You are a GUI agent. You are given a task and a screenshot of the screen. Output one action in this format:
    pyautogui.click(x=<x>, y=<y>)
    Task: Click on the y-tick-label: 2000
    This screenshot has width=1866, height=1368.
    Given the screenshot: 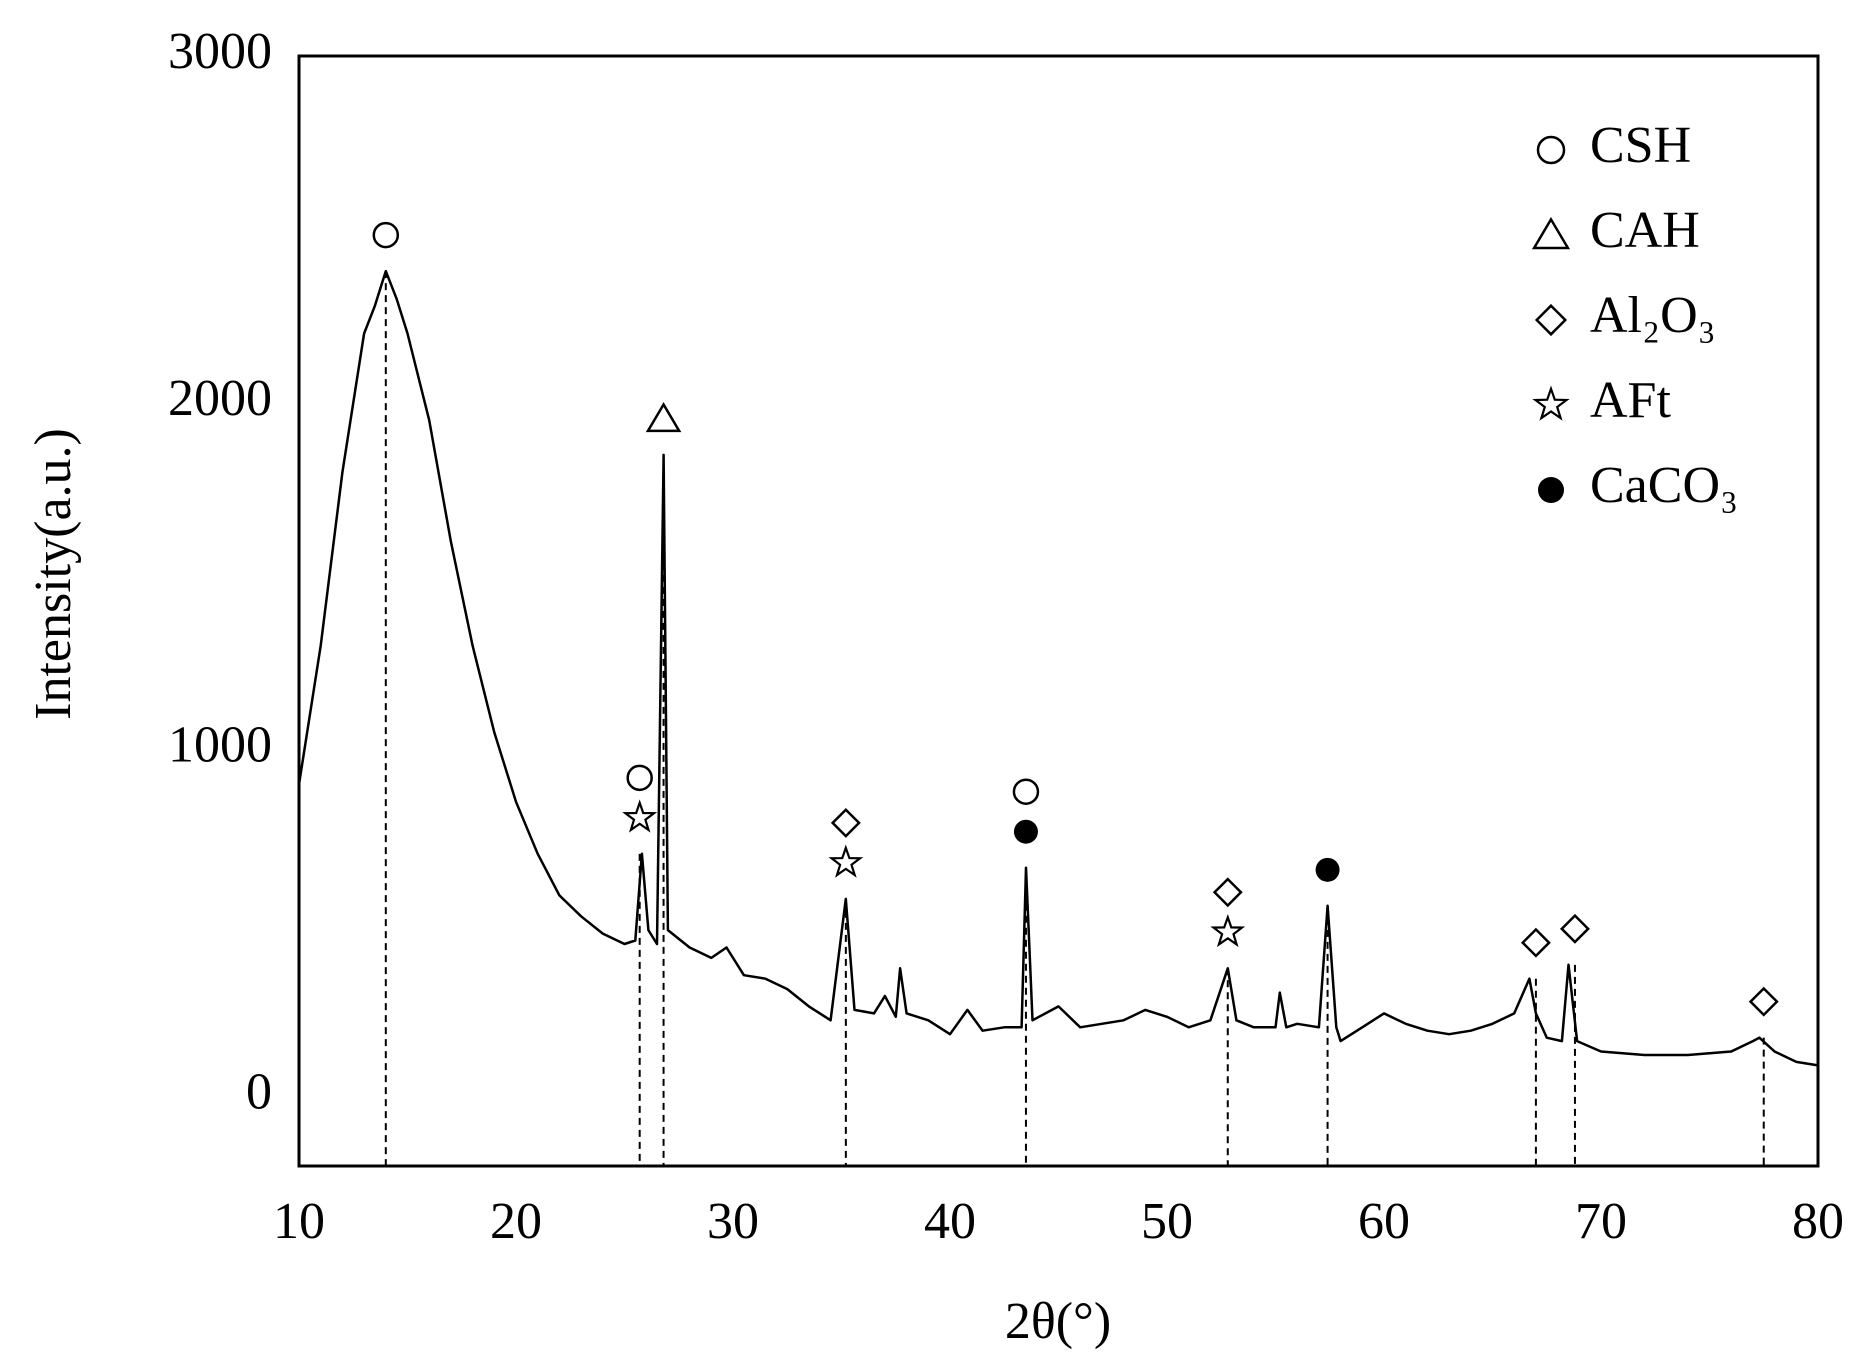 What is the action you would take?
    pyautogui.click(x=220, y=398)
    